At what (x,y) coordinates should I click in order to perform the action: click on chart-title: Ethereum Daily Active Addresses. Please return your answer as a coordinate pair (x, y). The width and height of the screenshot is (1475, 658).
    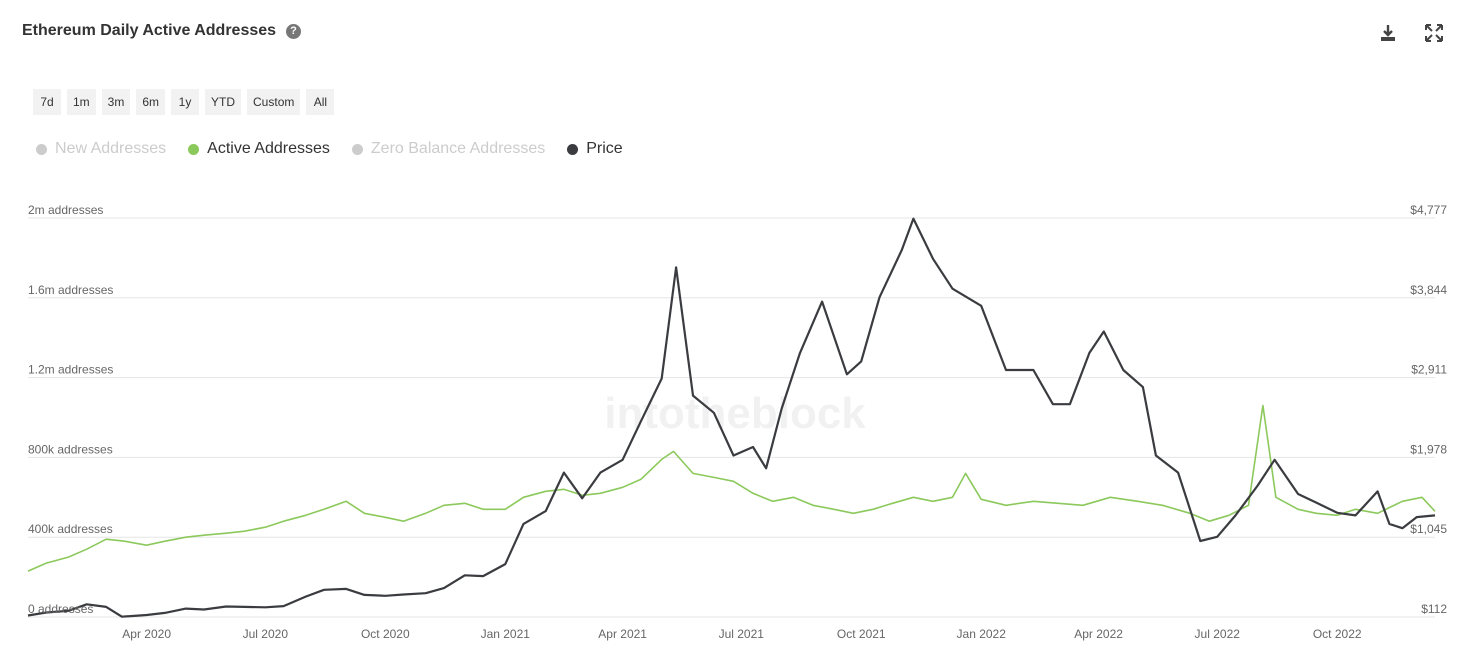
    Looking at the image, I should click on (149, 30).